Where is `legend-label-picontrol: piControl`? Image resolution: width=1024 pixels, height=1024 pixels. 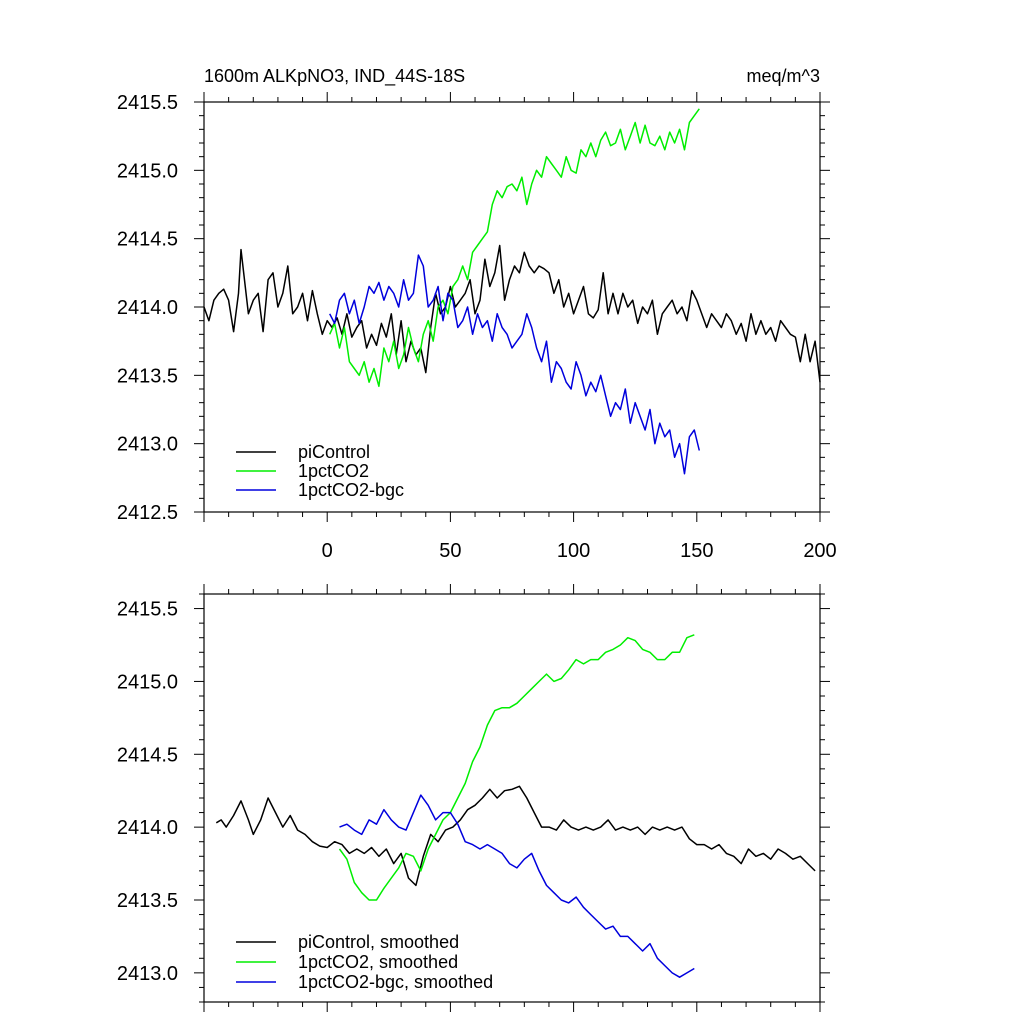 legend-label-picontrol: piControl is located at coordinates (334, 452).